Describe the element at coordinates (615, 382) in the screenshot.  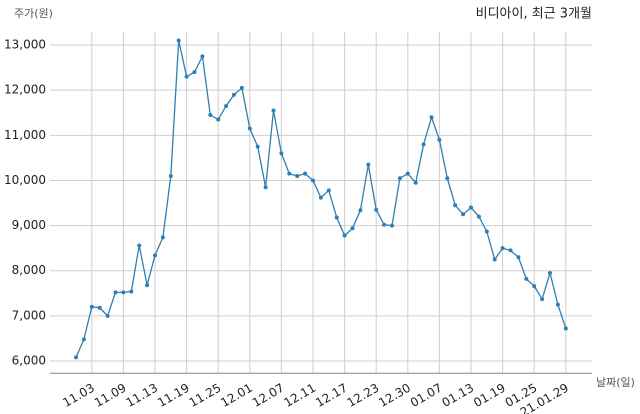
I see `x-axis-label: 날짜(일)` at that location.